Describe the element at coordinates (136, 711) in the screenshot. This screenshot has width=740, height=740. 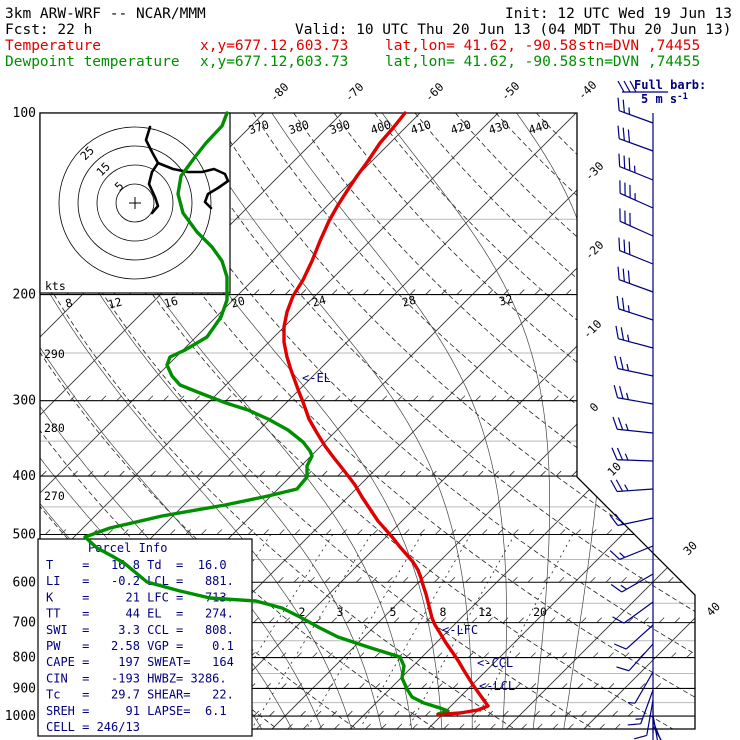
I see `parcel-info-row: SREH = 91 LAPSE= 6.1` at that location.